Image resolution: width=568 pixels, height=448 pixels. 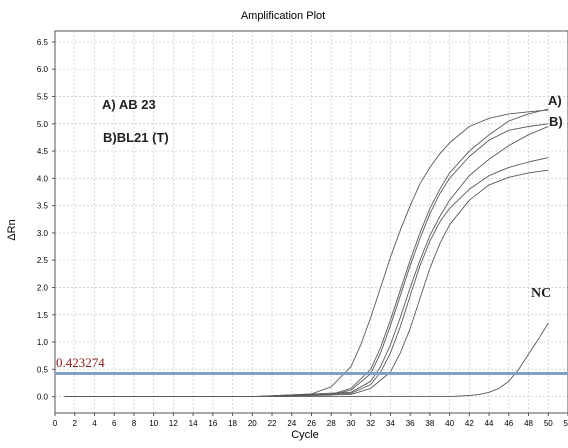 I want to click on y-tick-label: 0.0, so click(x=43, y=397).